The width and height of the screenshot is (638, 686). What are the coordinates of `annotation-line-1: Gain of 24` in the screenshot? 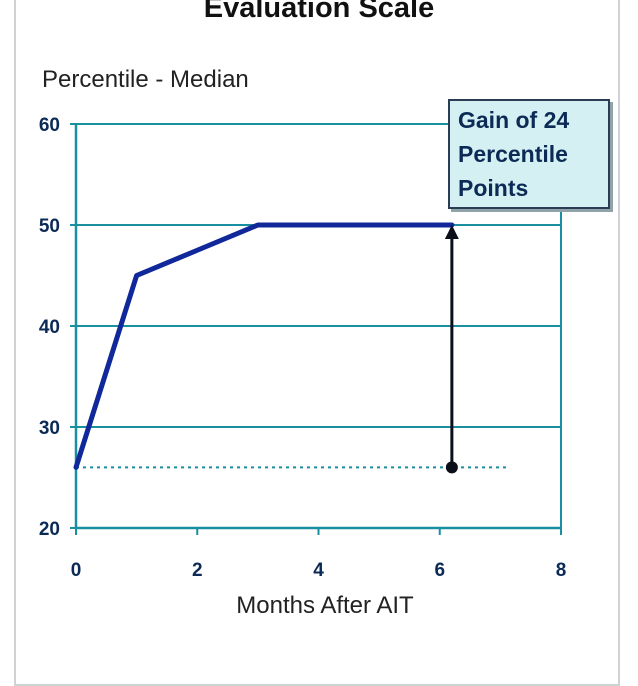 It's located at (514, 120).